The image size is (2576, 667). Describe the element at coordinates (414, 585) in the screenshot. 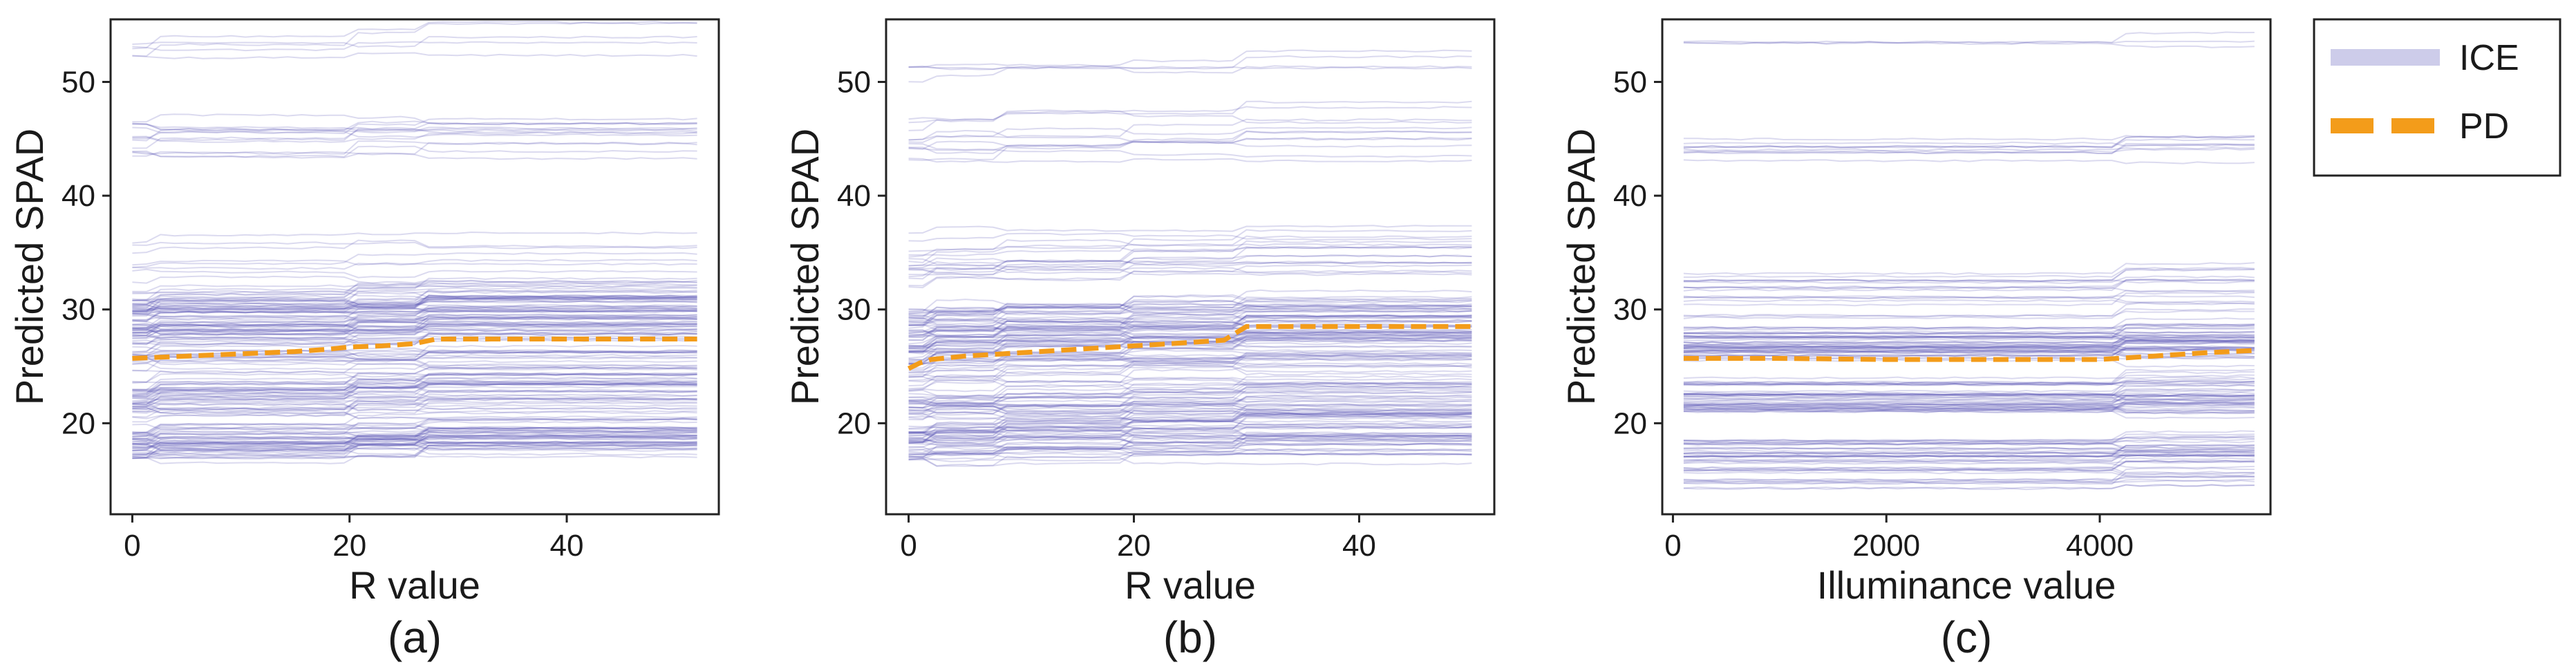

I see `x-axis-label: R value` at that location.